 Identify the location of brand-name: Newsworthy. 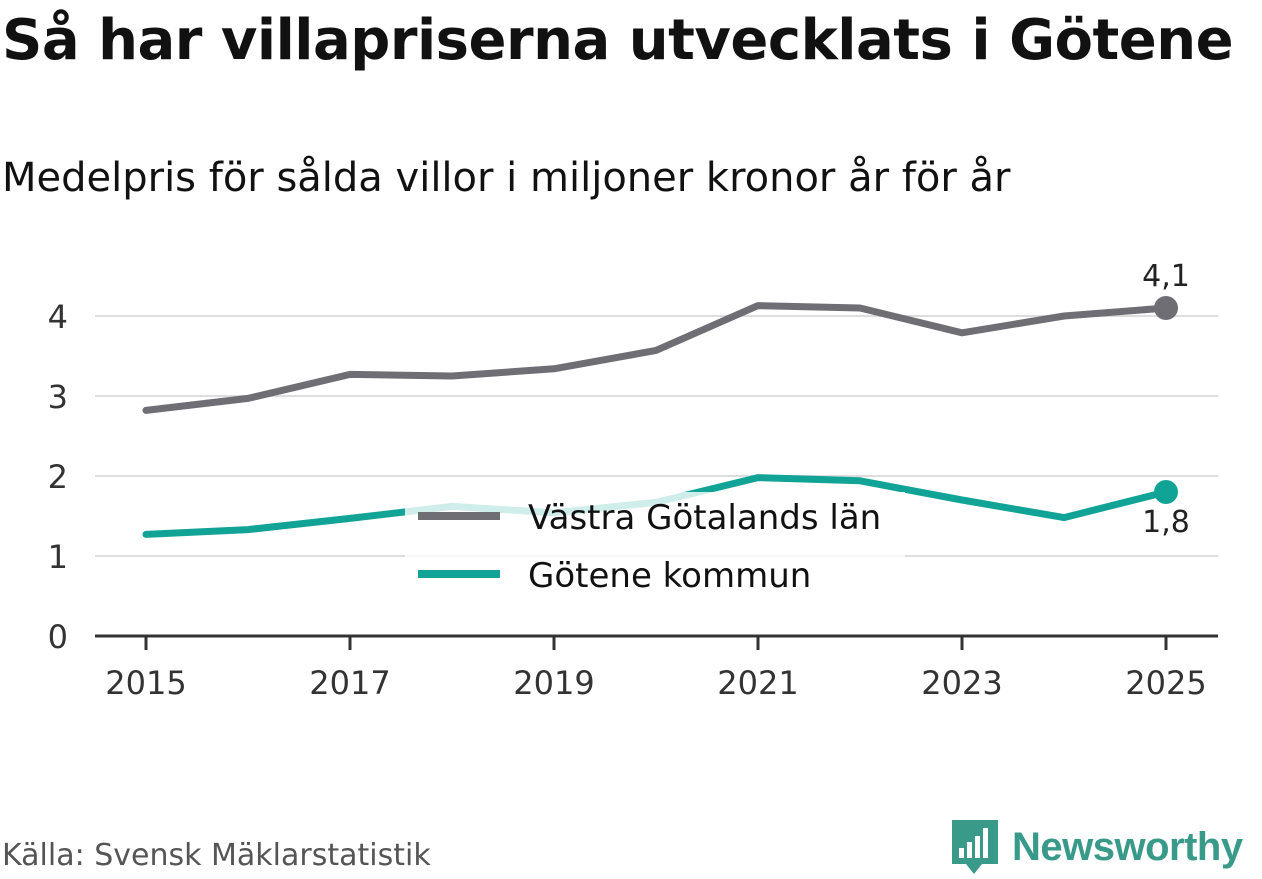
(1127, 846).